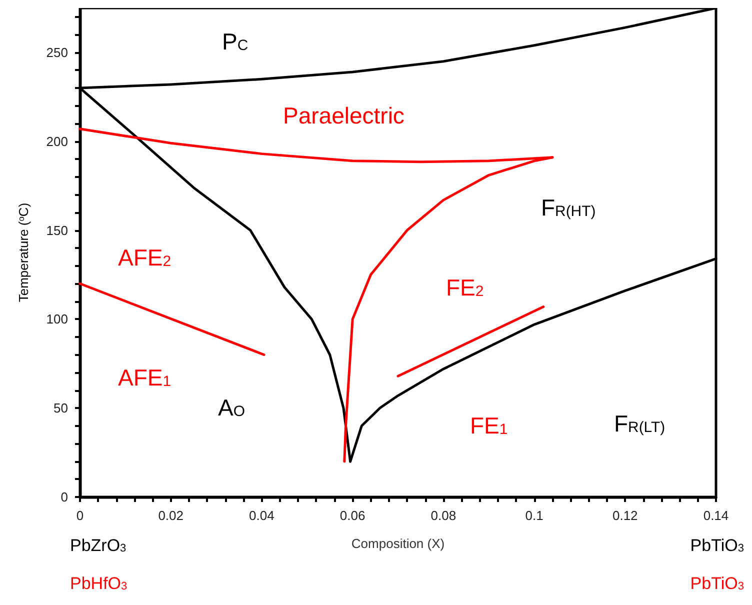 This screenshot has width=752, height=605. Describe the element at coordinates (171, 515) in the screenshot. I see `x-tick-label: 0.02` at that location.